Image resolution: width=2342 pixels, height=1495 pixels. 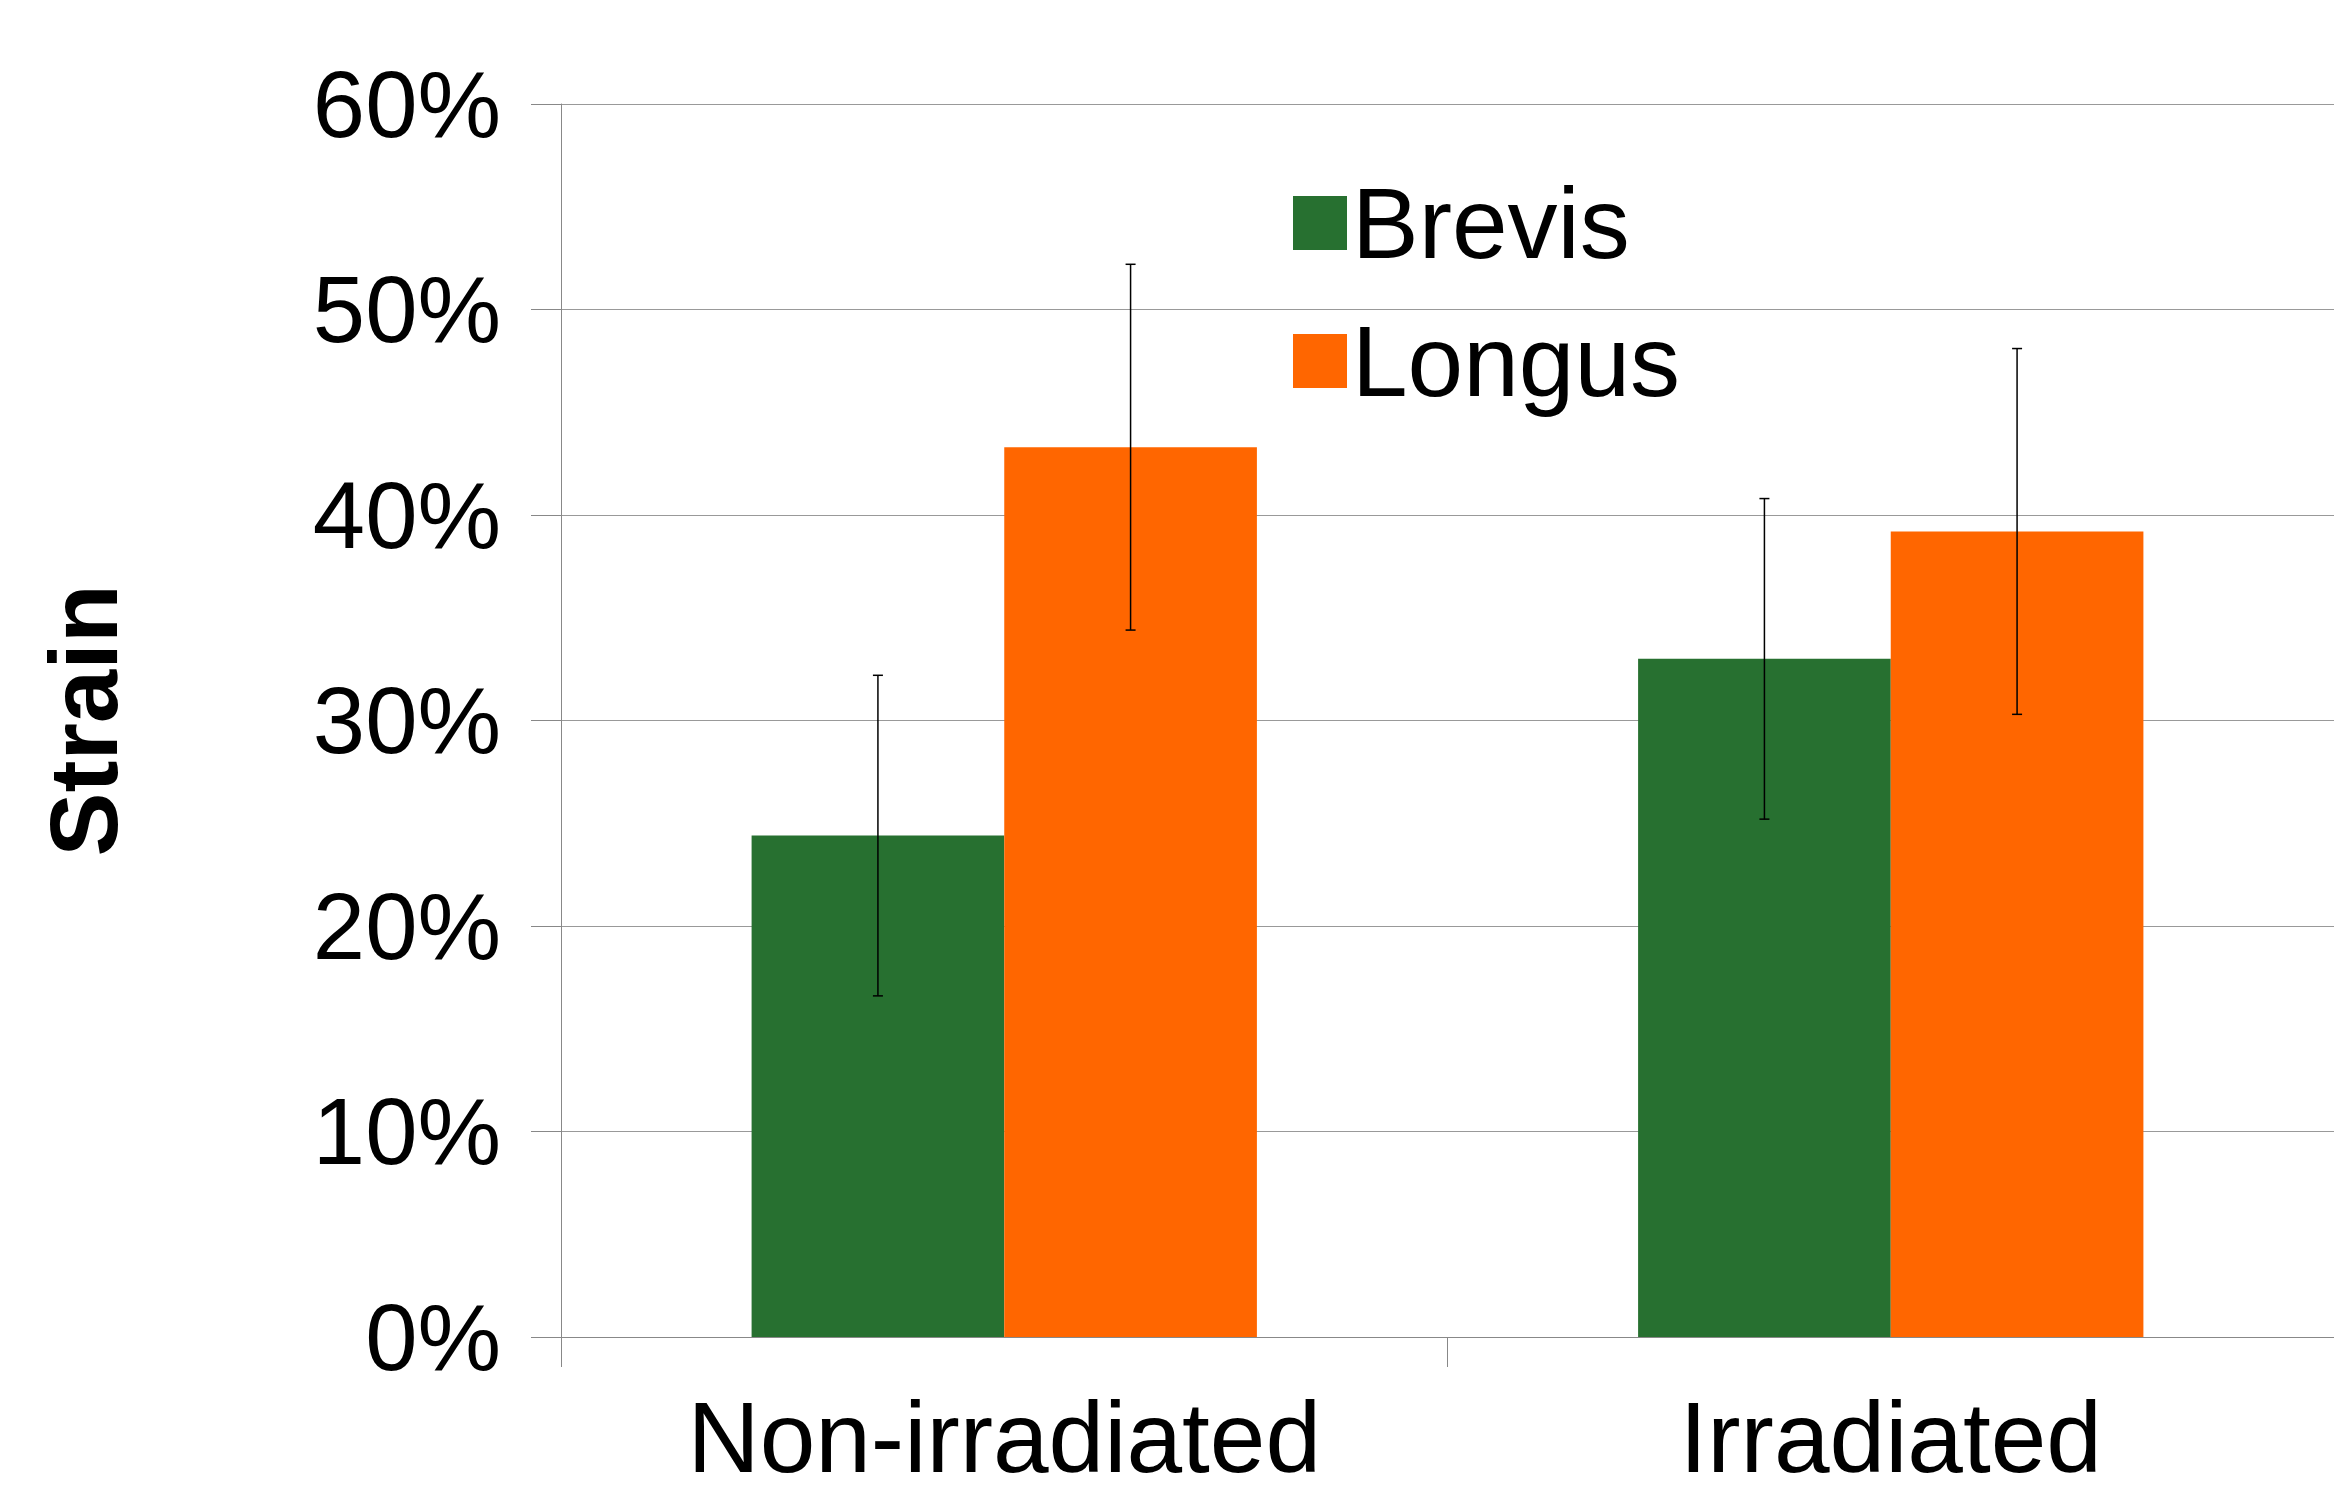 I want to click on y-tick-label: 10%, so click(x=406, y=1131).